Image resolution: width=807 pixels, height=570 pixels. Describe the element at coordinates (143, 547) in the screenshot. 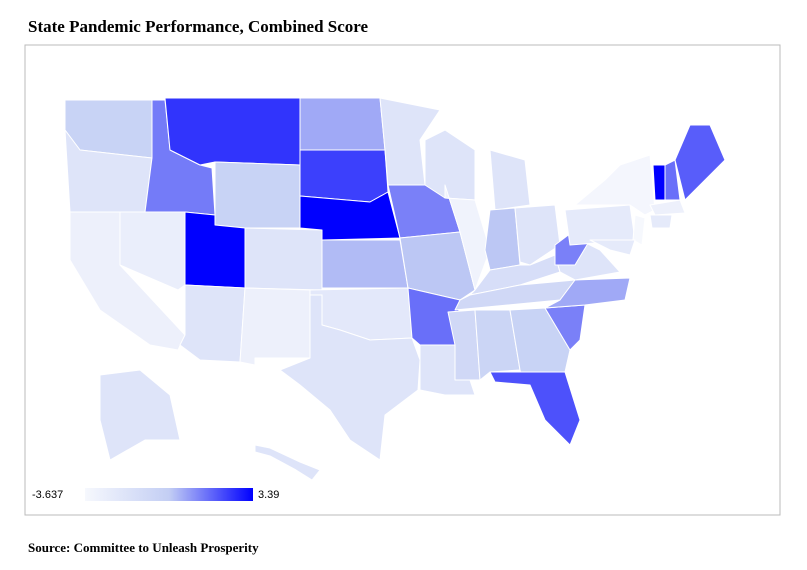

I see `source: Source: Committee to Unleash Prosperity` at that location.